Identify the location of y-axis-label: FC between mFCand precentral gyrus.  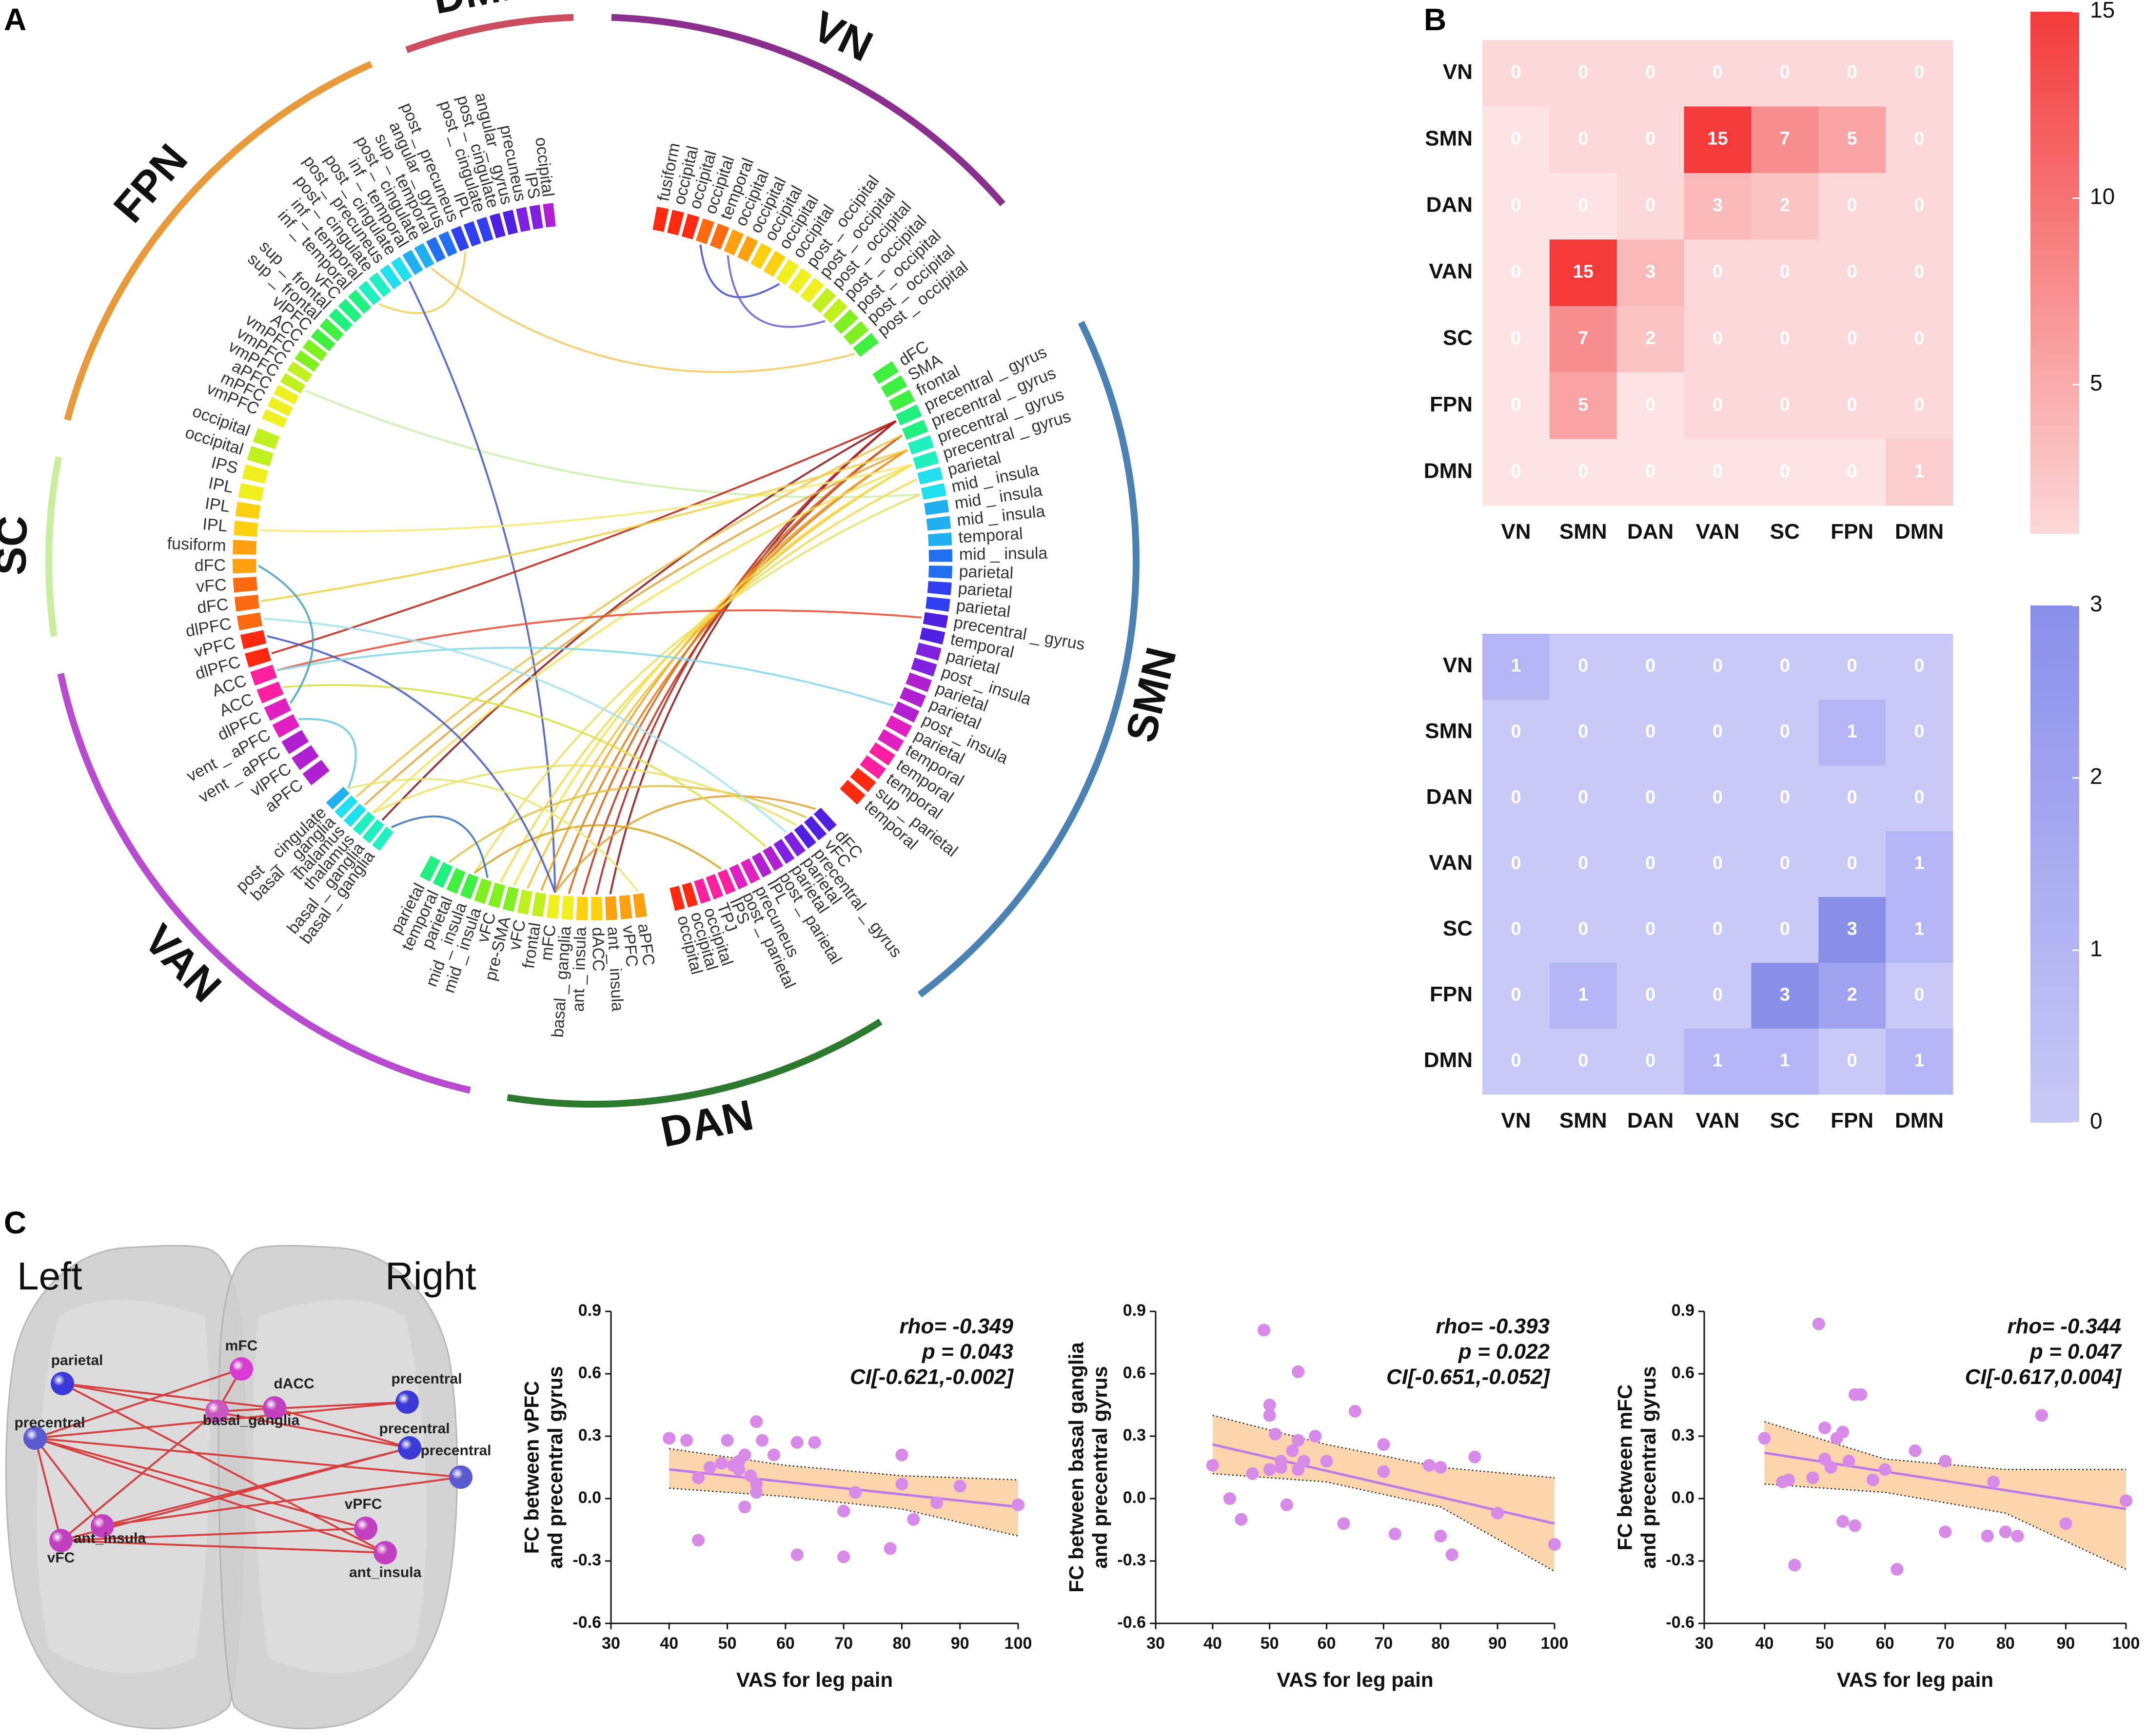
(1637, 1467).